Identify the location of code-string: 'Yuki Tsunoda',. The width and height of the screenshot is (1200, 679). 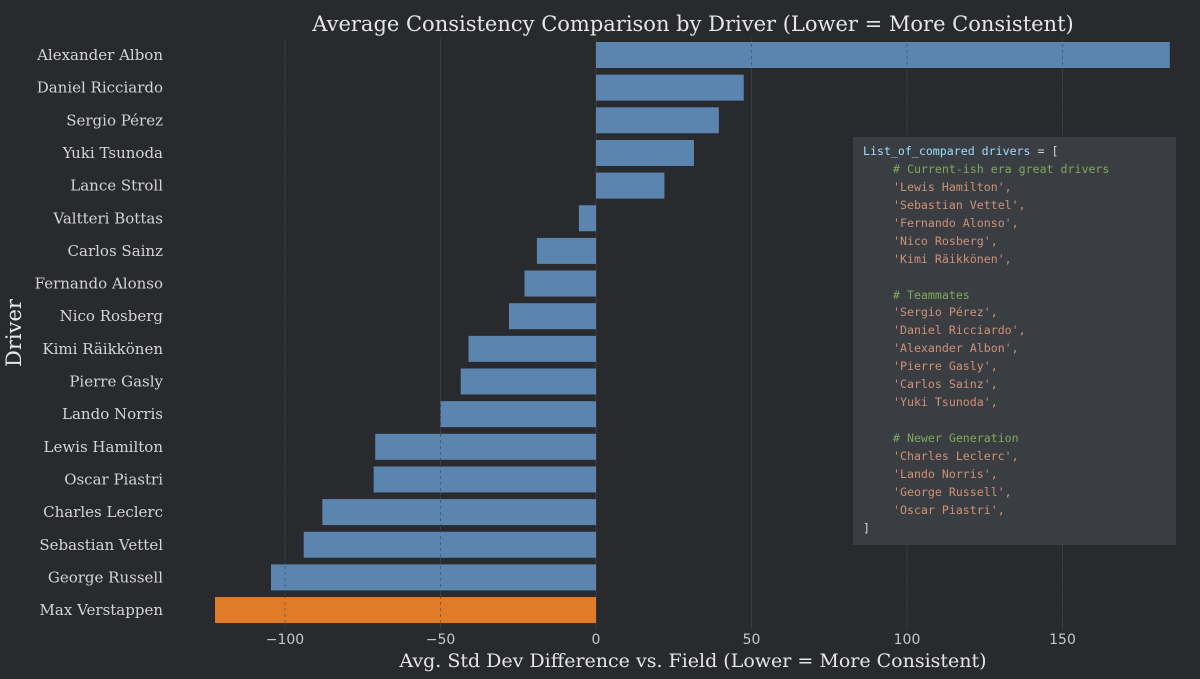
(945, 402).